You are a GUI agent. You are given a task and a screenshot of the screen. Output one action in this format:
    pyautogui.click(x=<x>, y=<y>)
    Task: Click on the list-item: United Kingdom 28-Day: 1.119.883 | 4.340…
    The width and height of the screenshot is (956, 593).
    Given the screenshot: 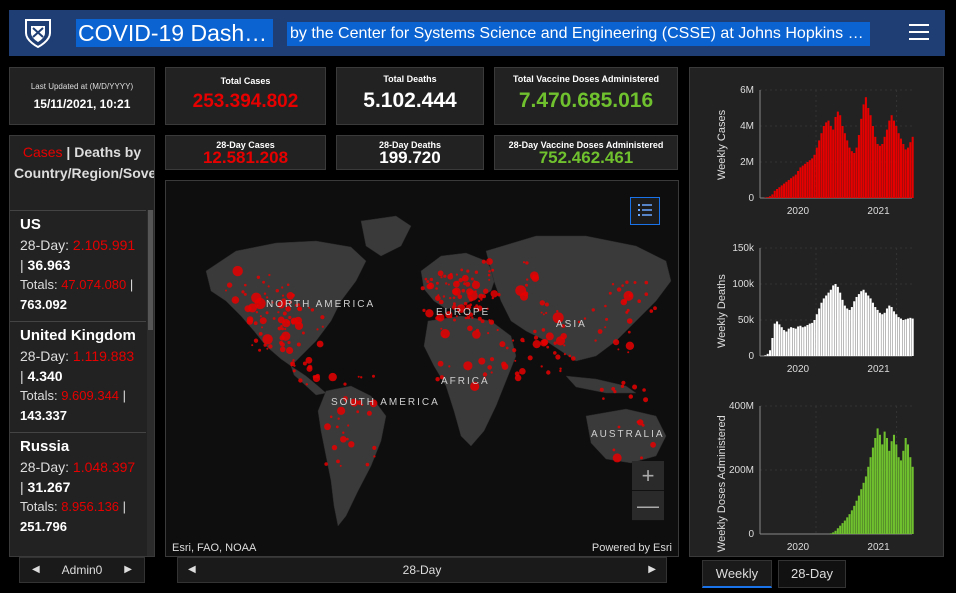 What is the action you would take?
    pyautogui.click(x=78, y=376)
    